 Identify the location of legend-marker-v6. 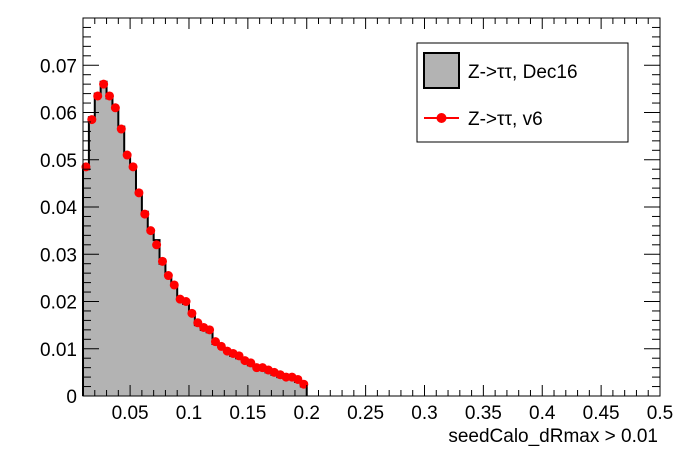
(441, 118).